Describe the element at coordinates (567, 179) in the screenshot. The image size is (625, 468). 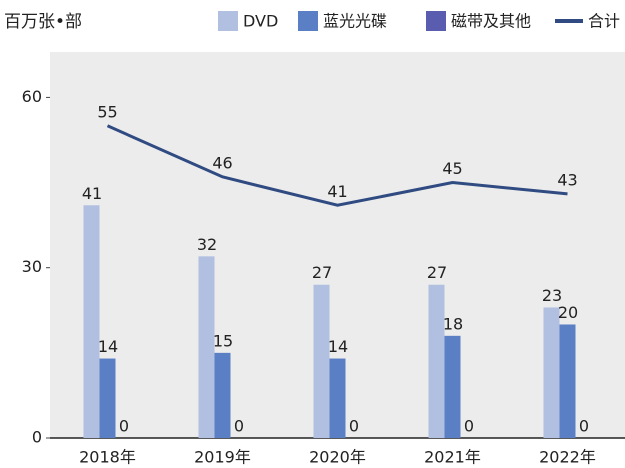
I see `value-label: 43` at that location.